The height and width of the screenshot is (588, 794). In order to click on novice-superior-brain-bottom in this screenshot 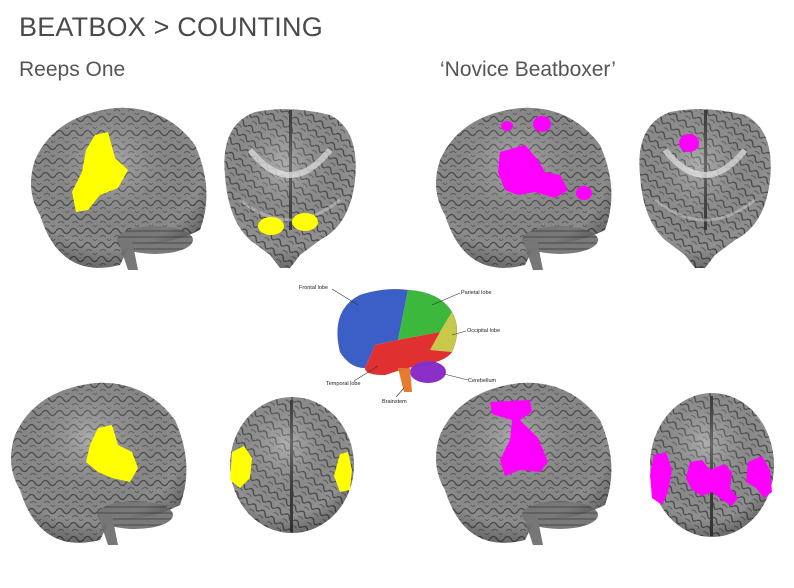, I will do `click(712, 465)`.